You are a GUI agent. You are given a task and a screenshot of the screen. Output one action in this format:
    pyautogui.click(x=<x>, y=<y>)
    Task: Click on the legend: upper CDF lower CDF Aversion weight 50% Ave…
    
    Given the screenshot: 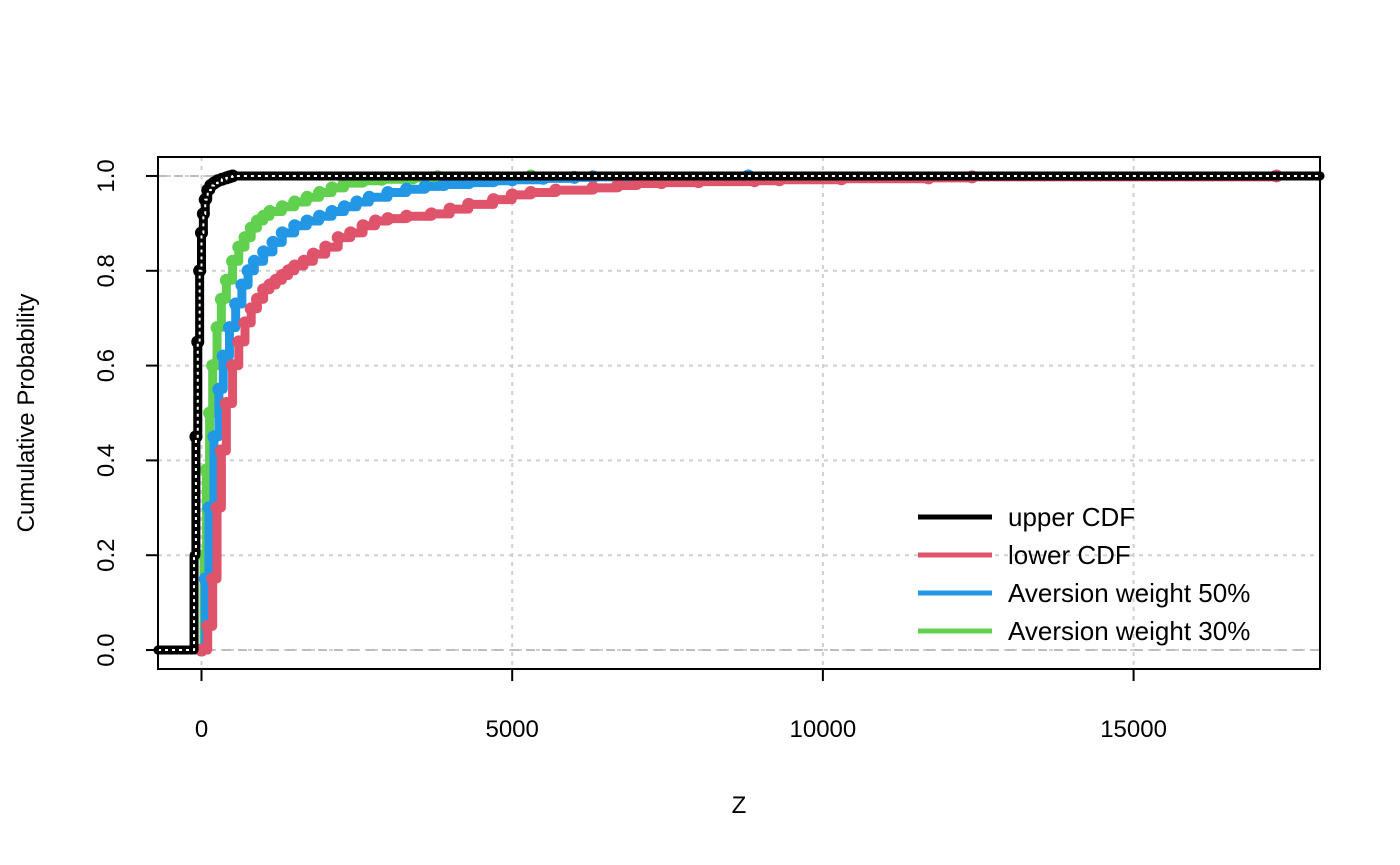 What is the action you would take?
    pyautogui.click(x=1084, y=574)
    